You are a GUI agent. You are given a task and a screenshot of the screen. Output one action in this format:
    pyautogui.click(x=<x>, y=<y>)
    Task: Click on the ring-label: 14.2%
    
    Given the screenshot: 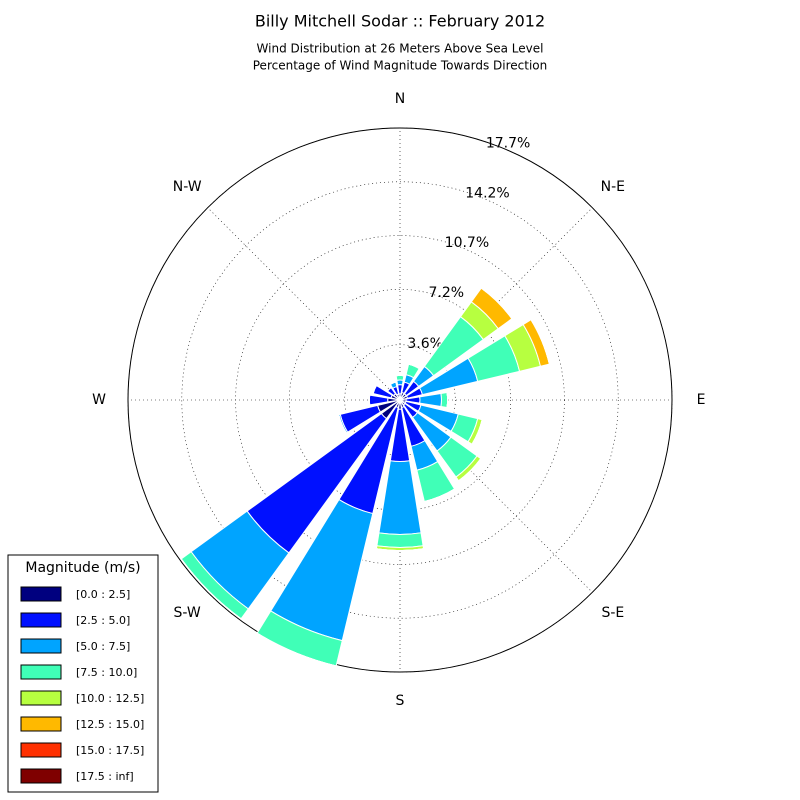 What is the action you would take?
    pyautogui.click(x=487, y=193)
    